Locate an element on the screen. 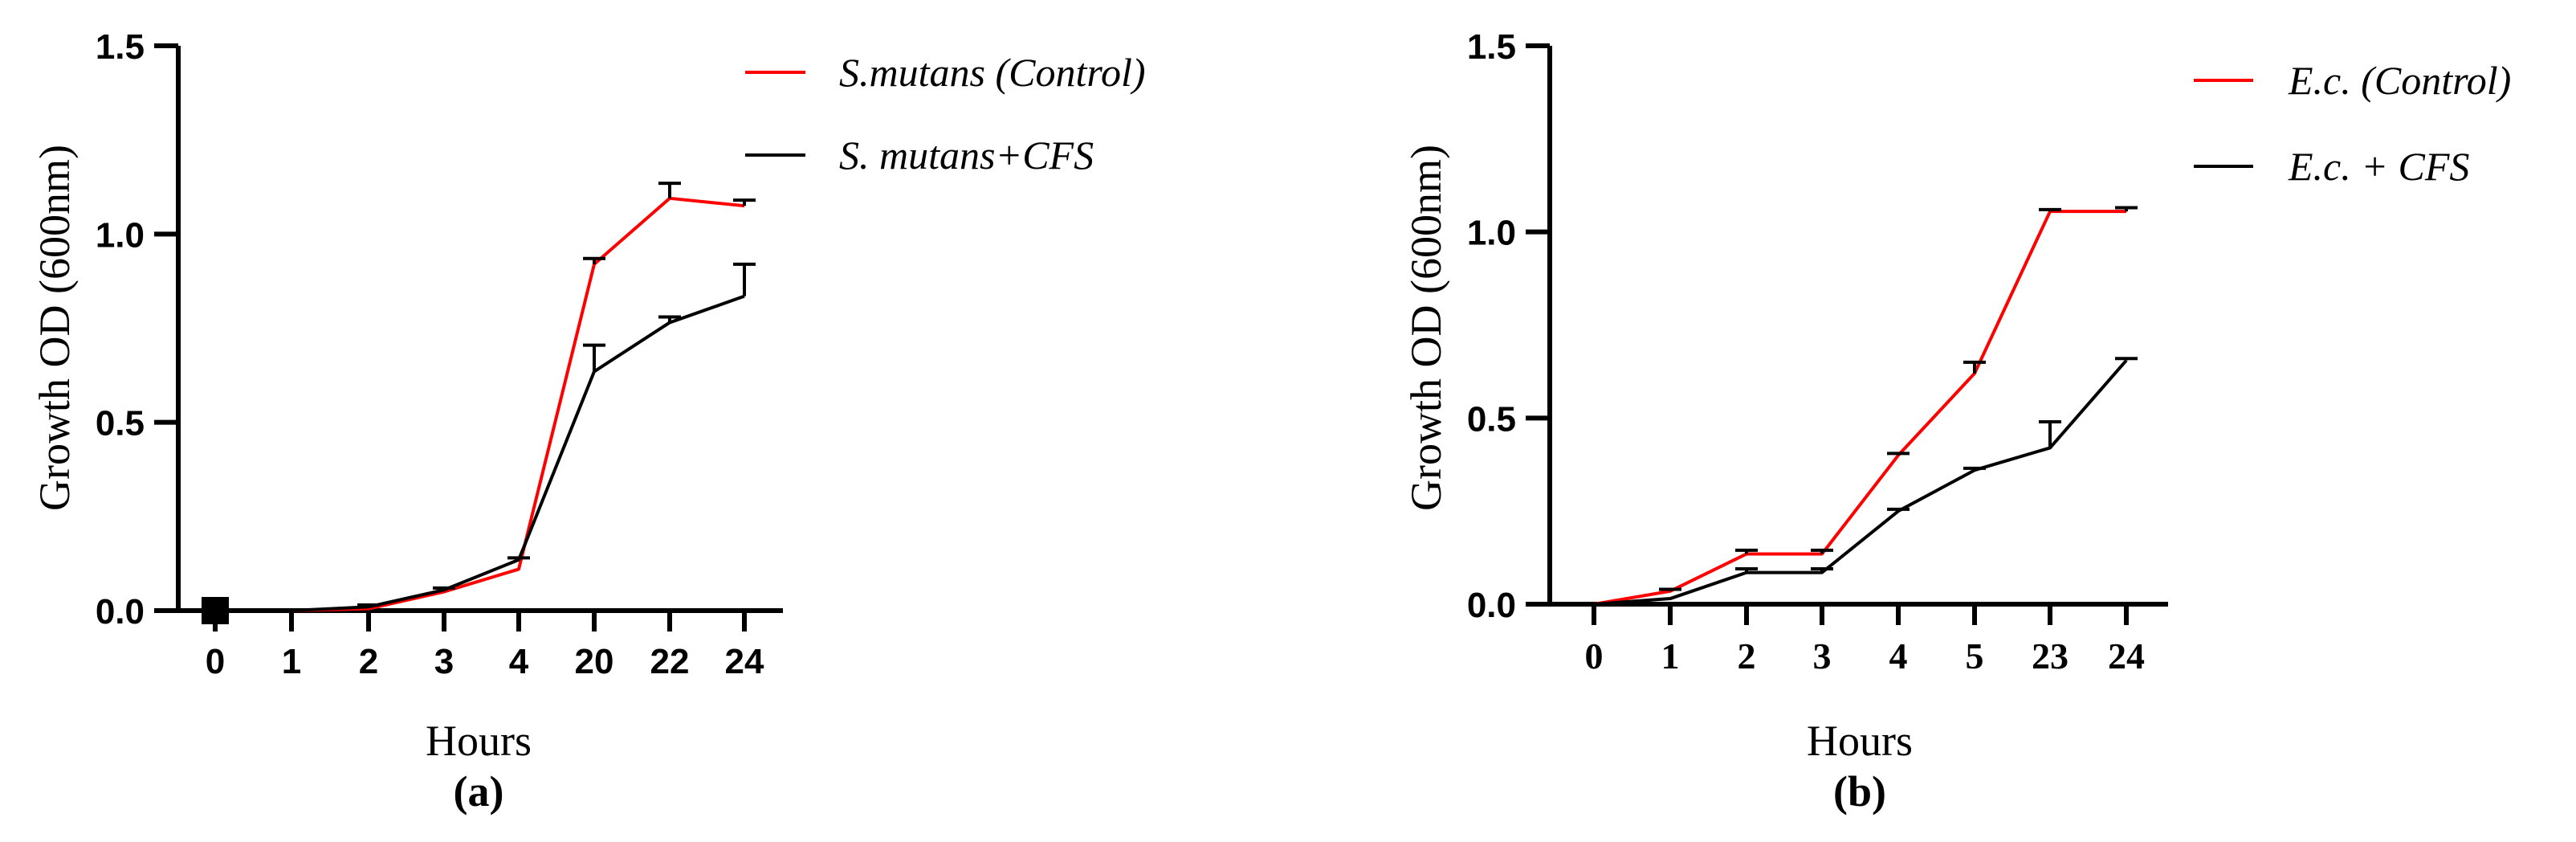  panel-label: (b) is located at coordinates (1859, 791).